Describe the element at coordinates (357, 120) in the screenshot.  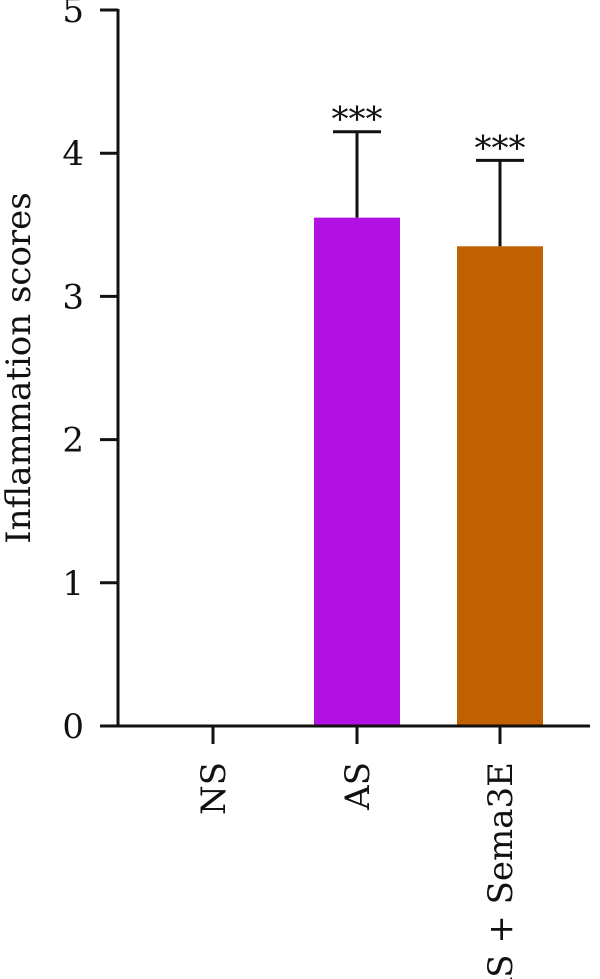
I see `significance-marker-1: ***` at that location.